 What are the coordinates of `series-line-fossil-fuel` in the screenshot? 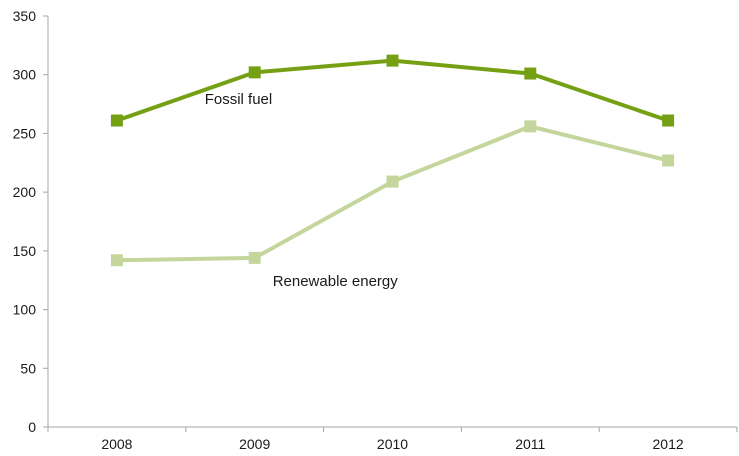 It's located at (392, 90).